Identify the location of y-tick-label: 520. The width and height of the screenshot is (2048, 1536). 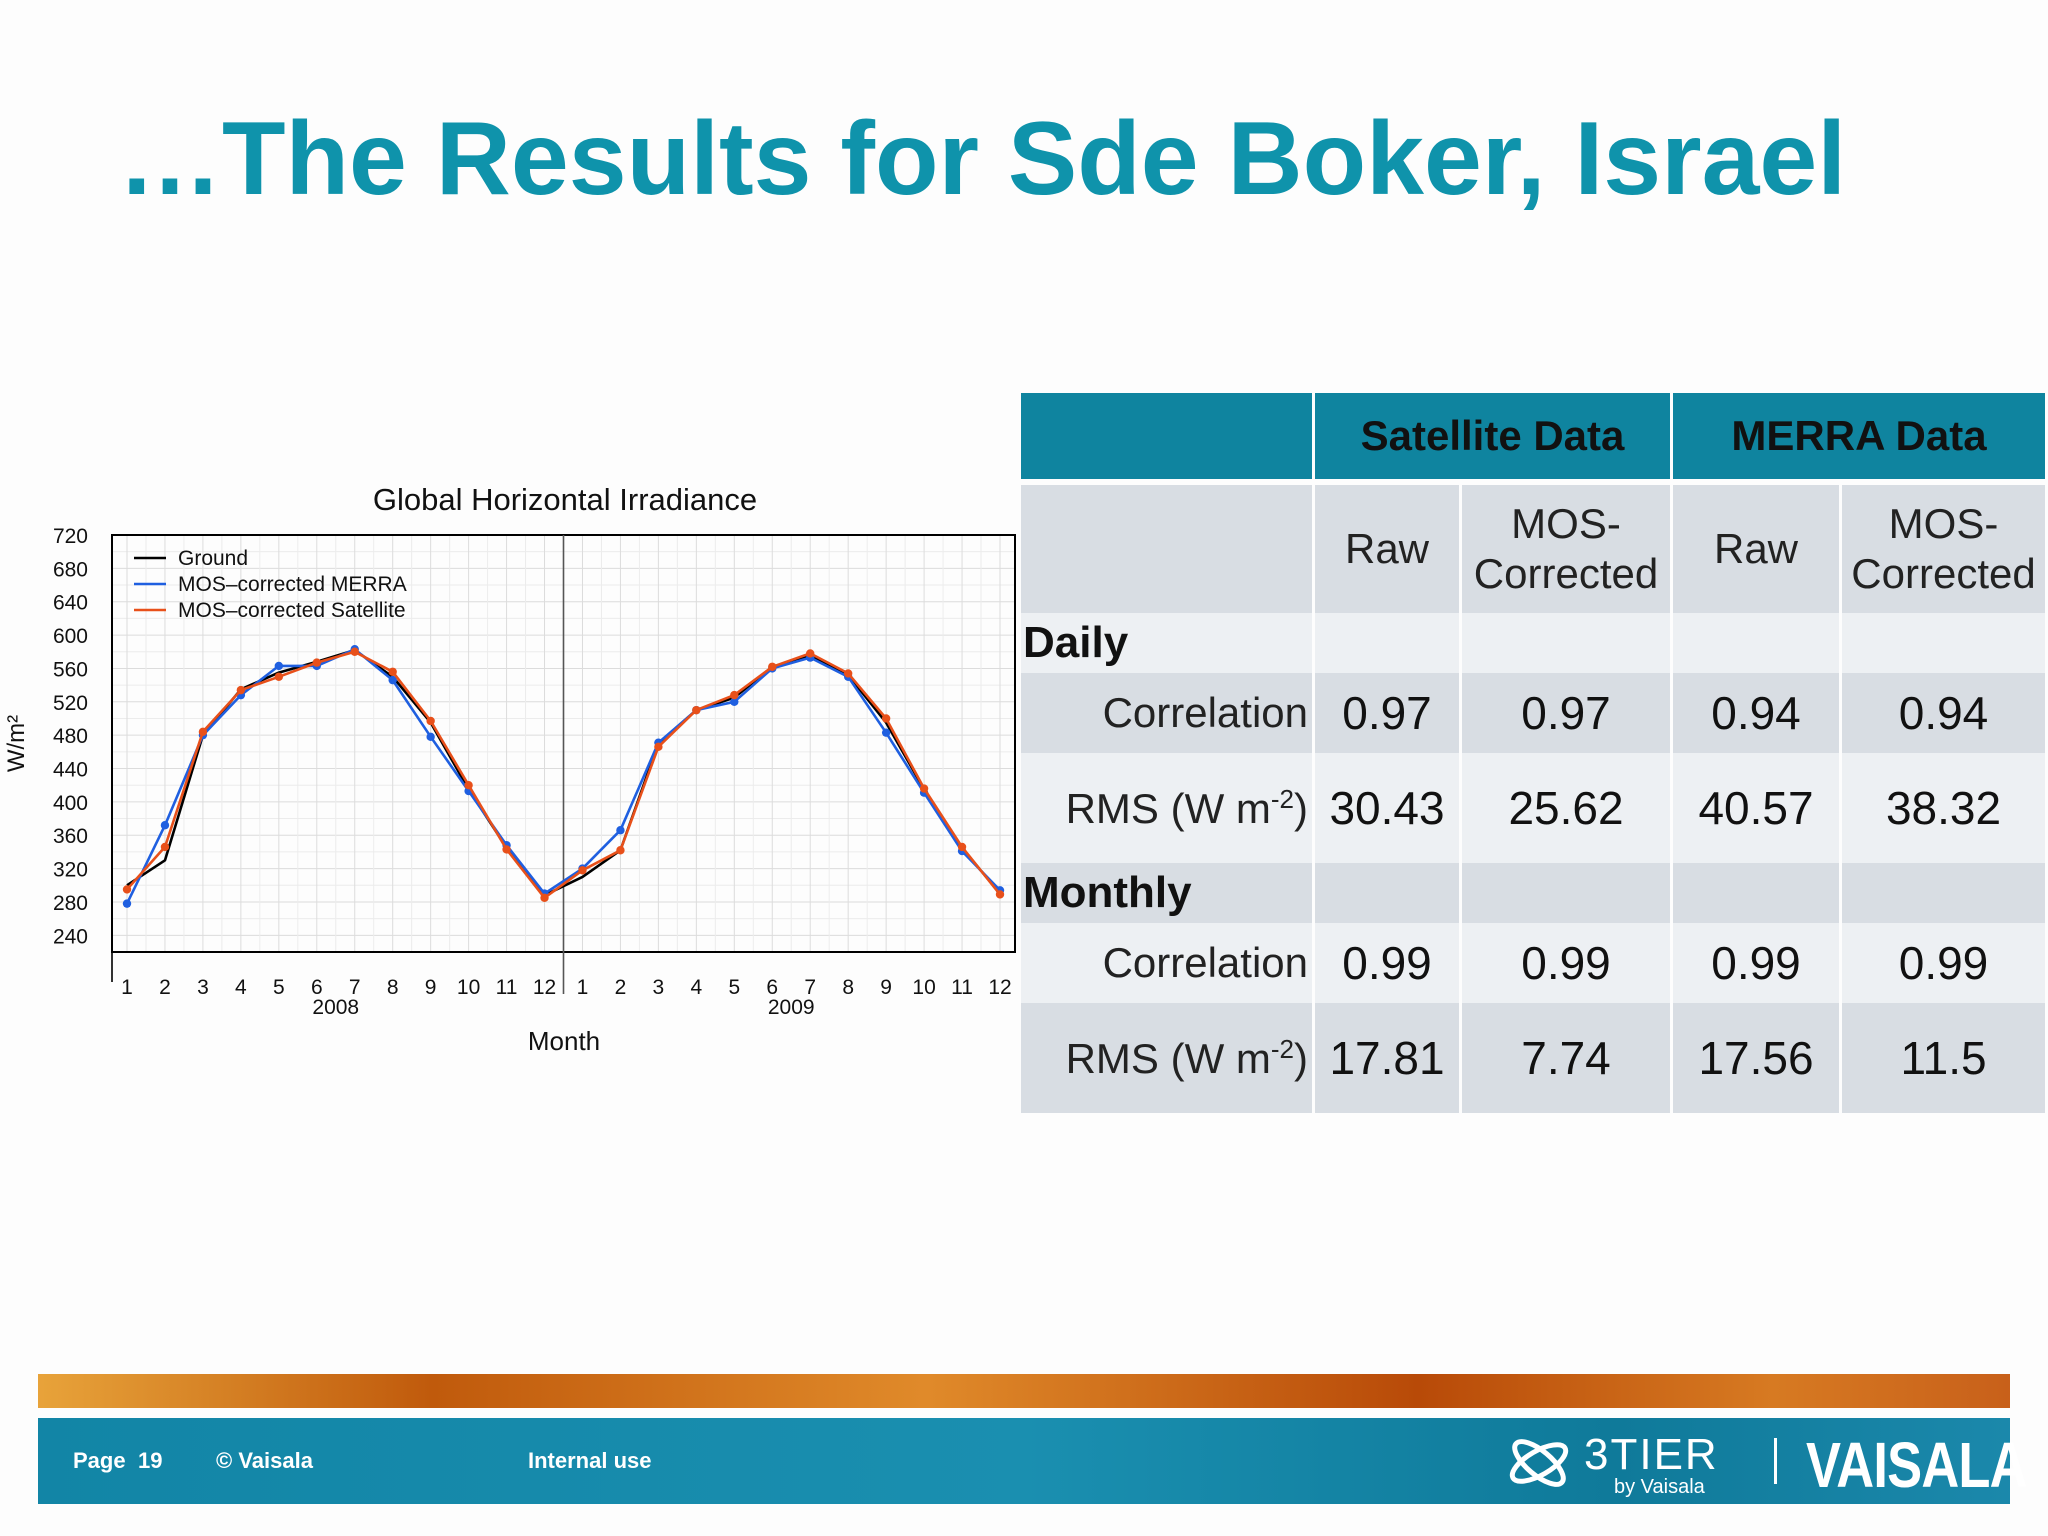
(70, 703).